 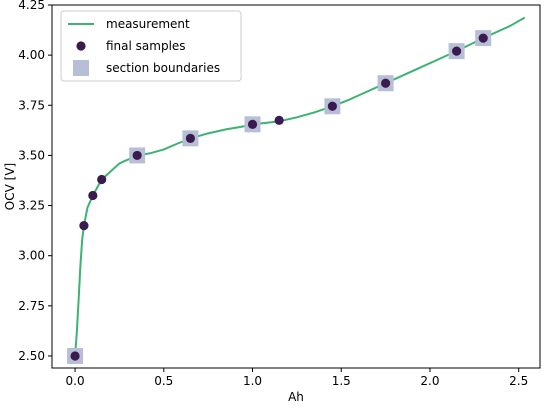 What do you see at coordinates (429, 381) in the screenshot?
I see `x-tick-label: 2.0` at bounding box center [429, 381].